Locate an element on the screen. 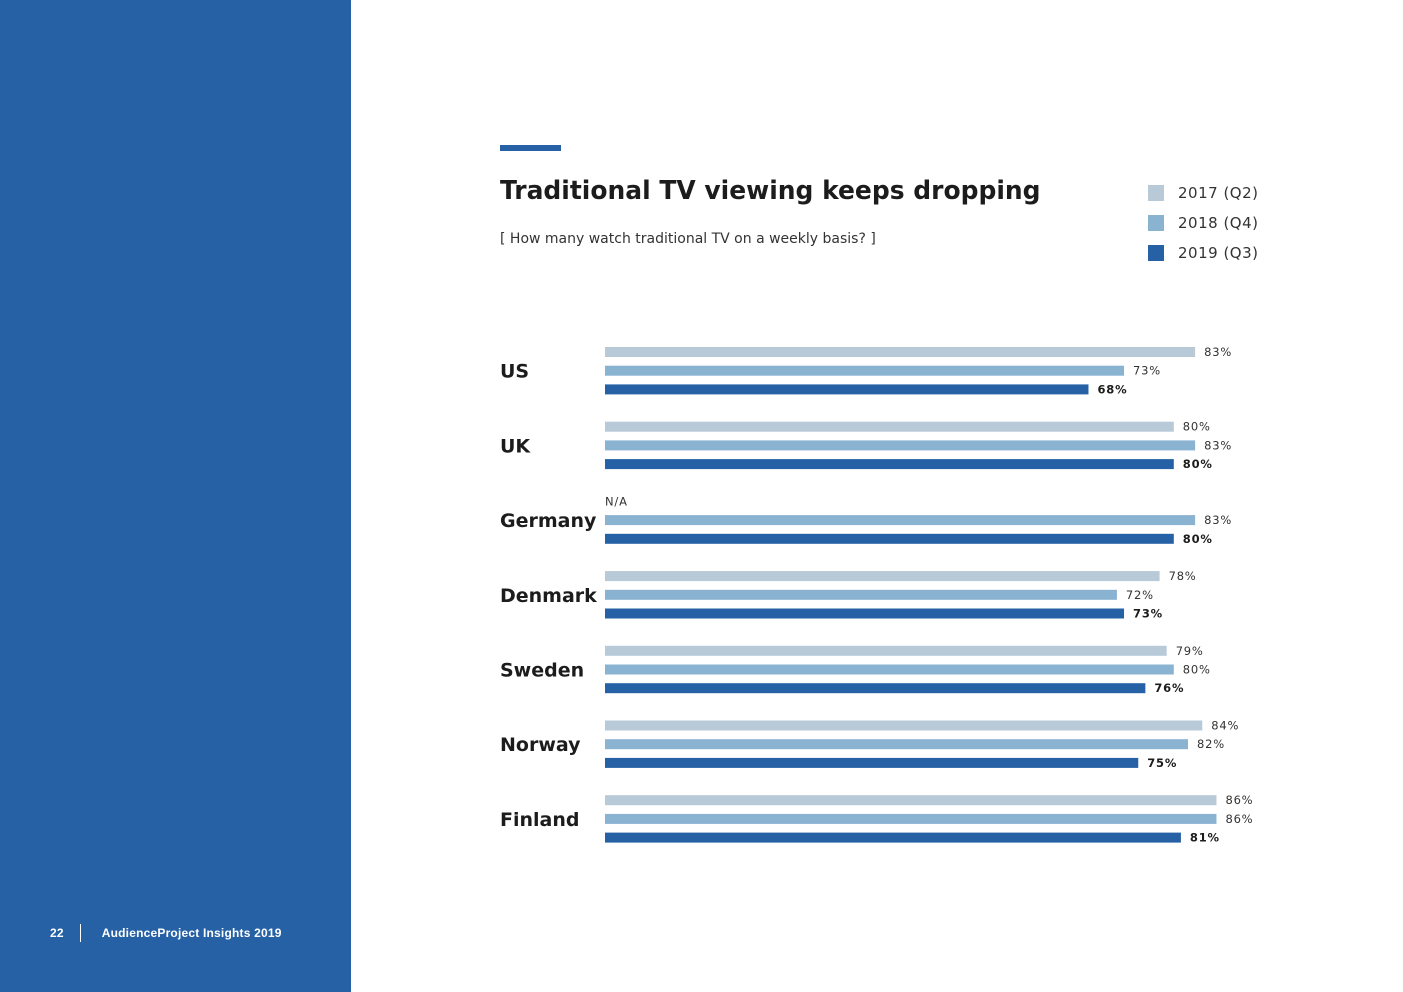 The width and height of the screenshot is (1403, 992). bar-uk-2017 is located at coordinates (889, 426).